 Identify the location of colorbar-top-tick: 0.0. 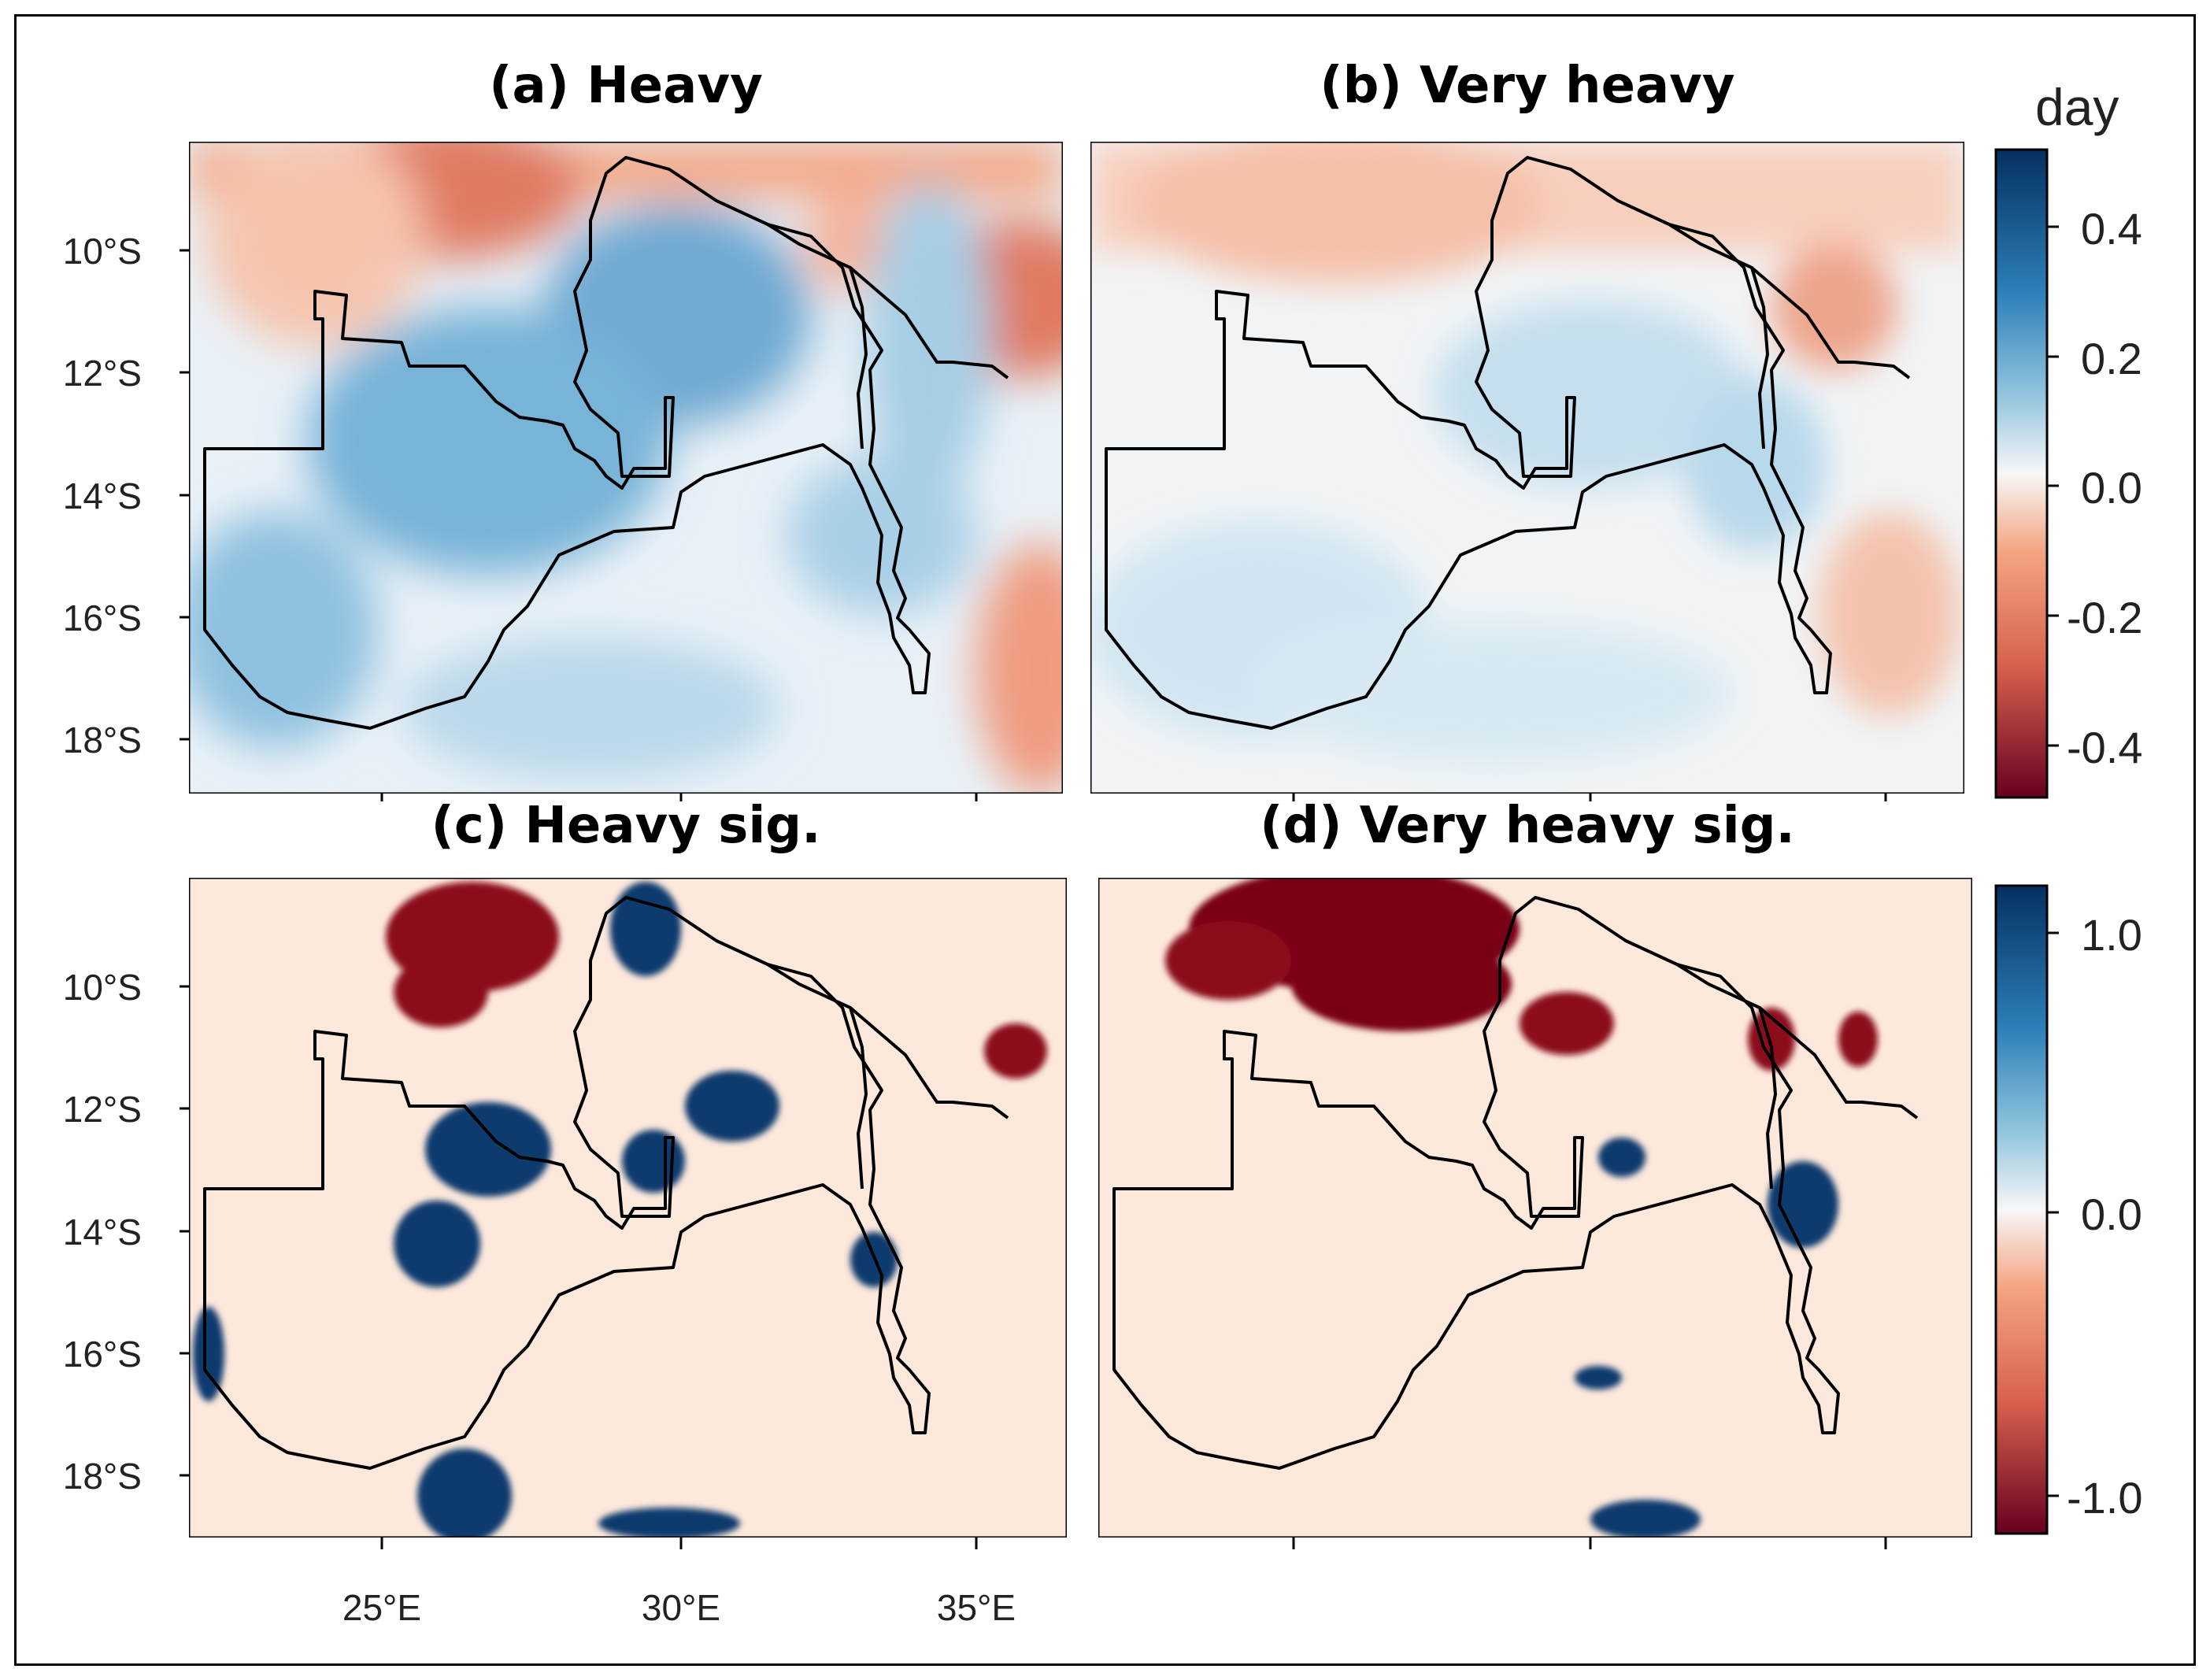
(2111, 488).